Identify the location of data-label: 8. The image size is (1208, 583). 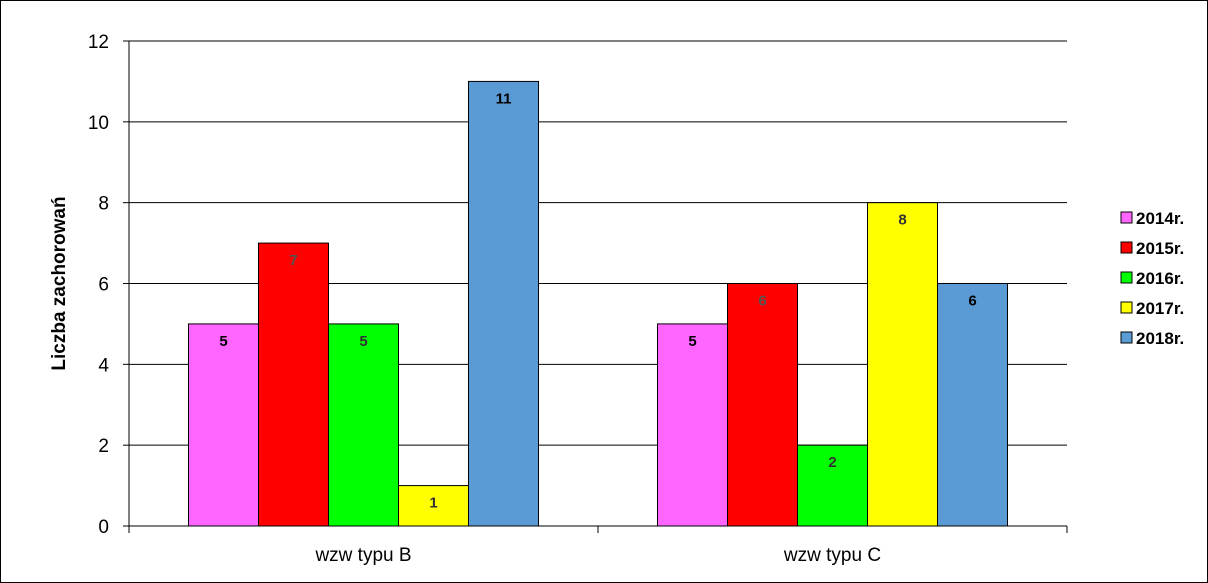
(902, 220).